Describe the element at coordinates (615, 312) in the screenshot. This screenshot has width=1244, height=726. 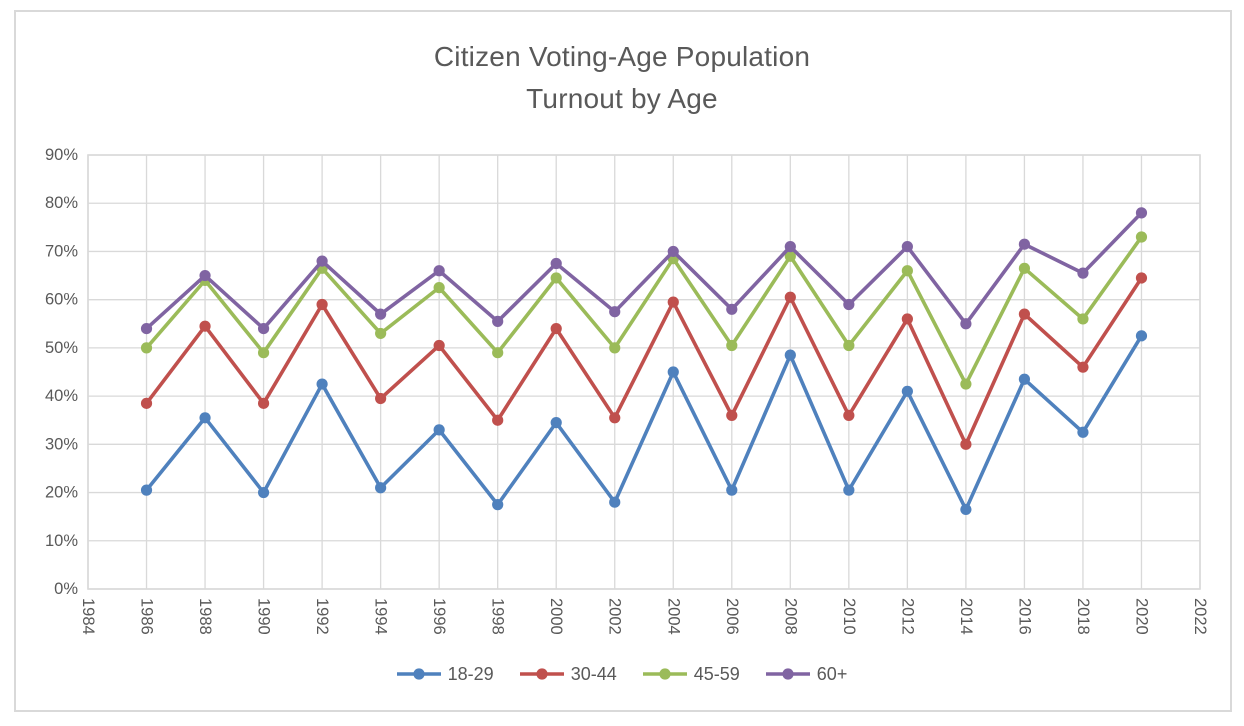
I see `data-point-60+-2002` at that location.